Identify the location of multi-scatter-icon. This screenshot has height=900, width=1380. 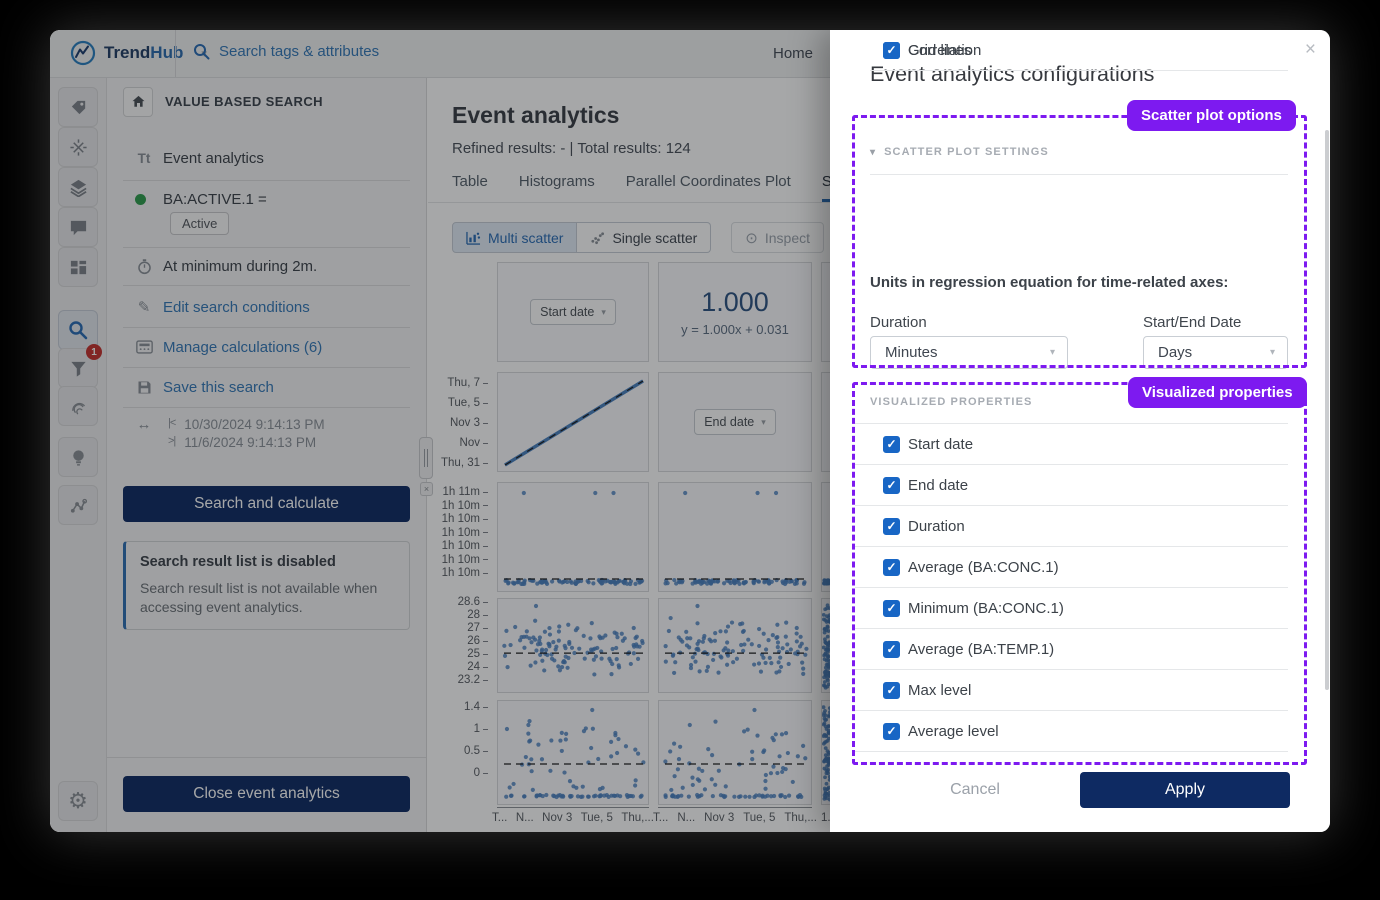
(473, 238).